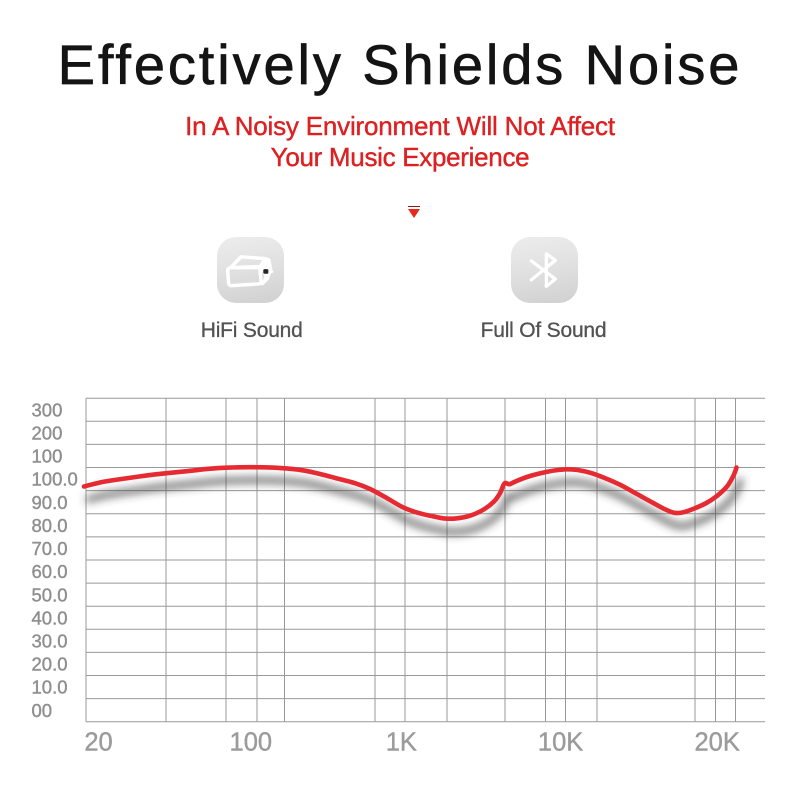 This screenshot has width=800, height=800. I want to click on svg-text: 1K, so click(401, 743).